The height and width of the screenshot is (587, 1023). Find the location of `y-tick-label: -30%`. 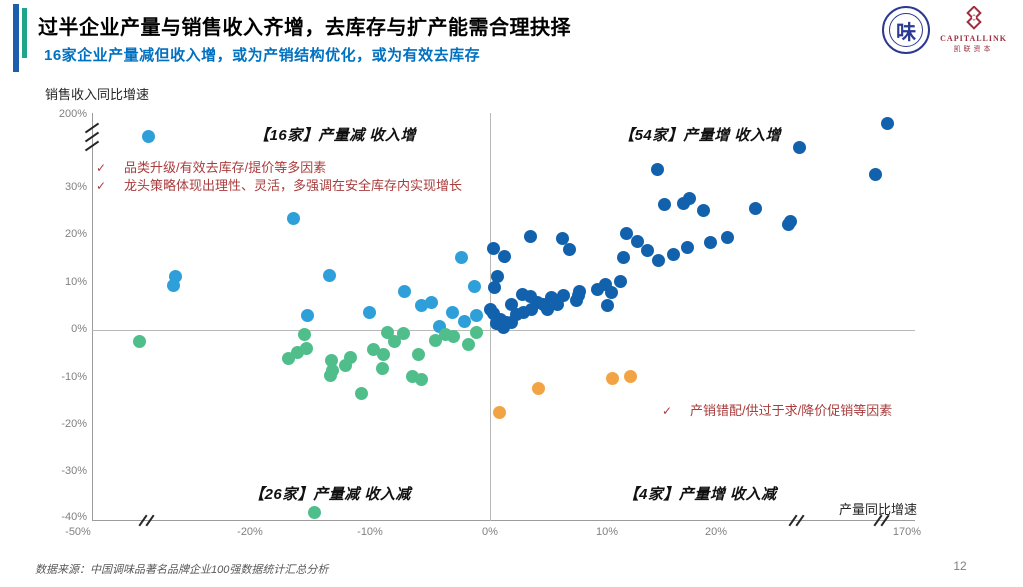

y-tick-label: -30% is located at coordinates (74, 471).